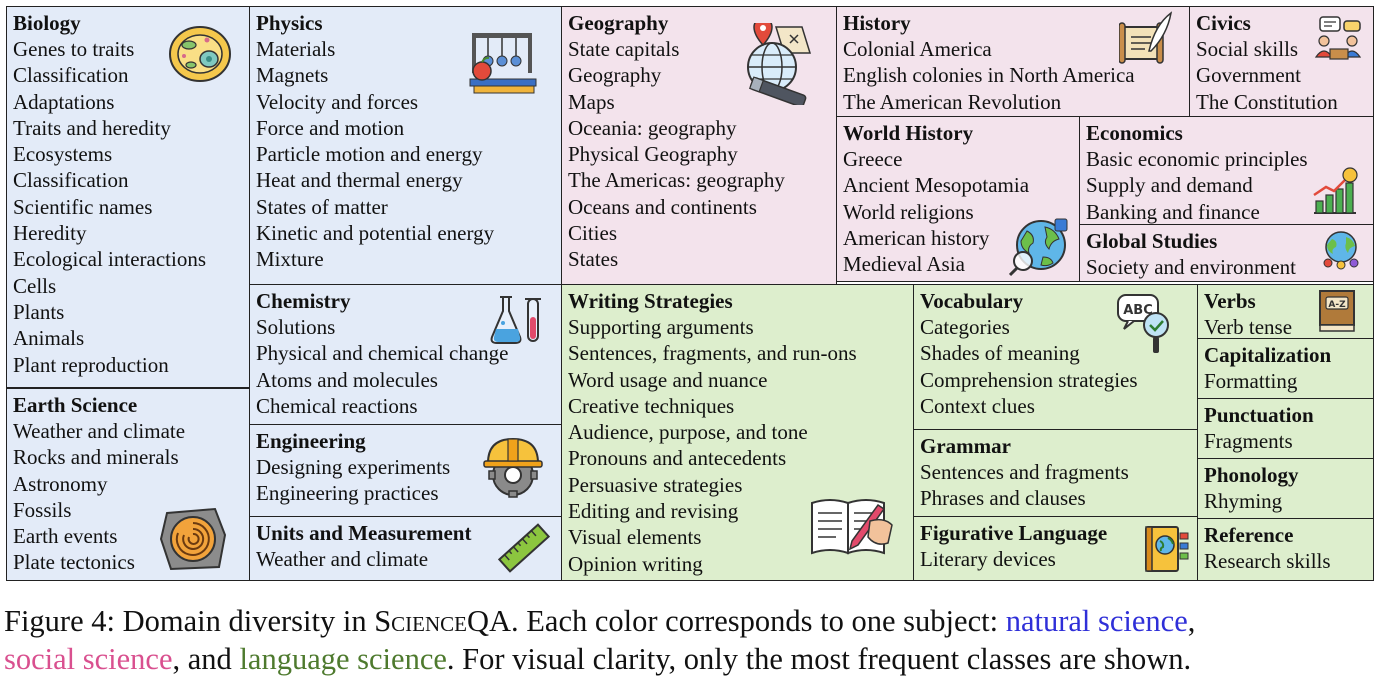 The image size is (1395, 683). What do you see at coordinates (1259, 415) in the screenshot?
I see `panel-title: Punctuation` at bounding box center [1259, 415].